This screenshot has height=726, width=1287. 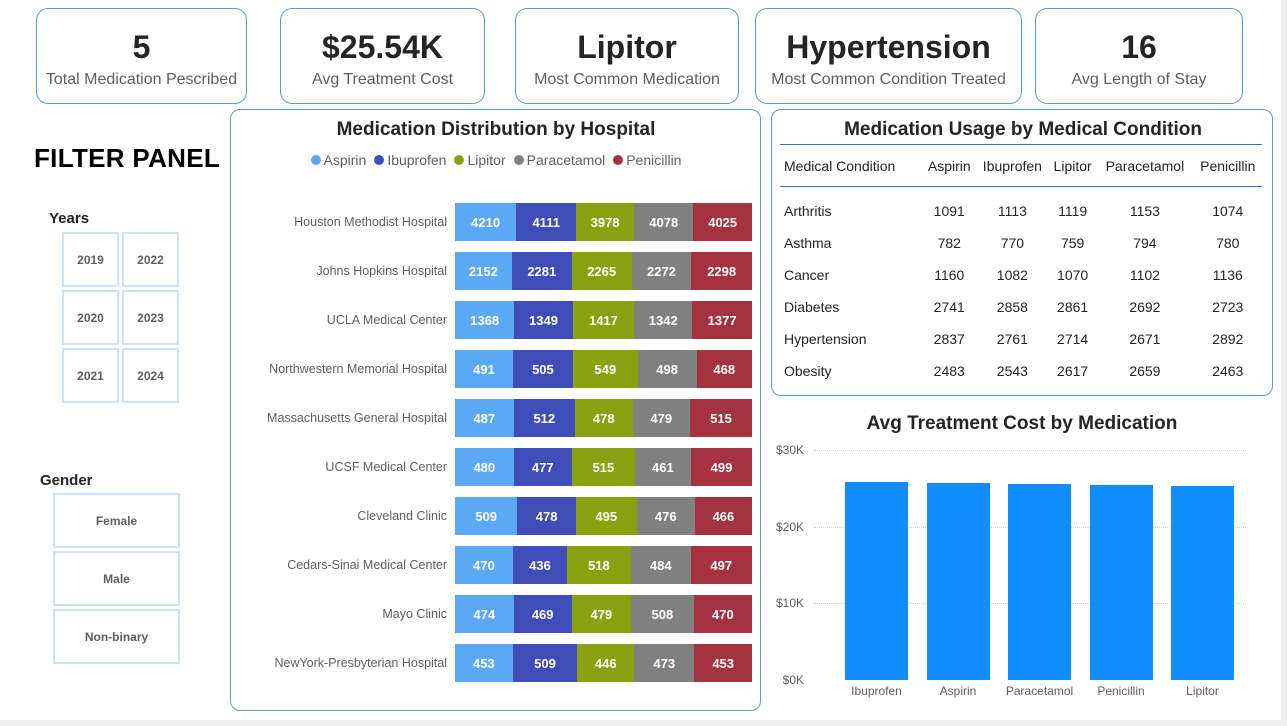 I want to click on bar-segment-aspirin: 487, so click(x=484, y=418).